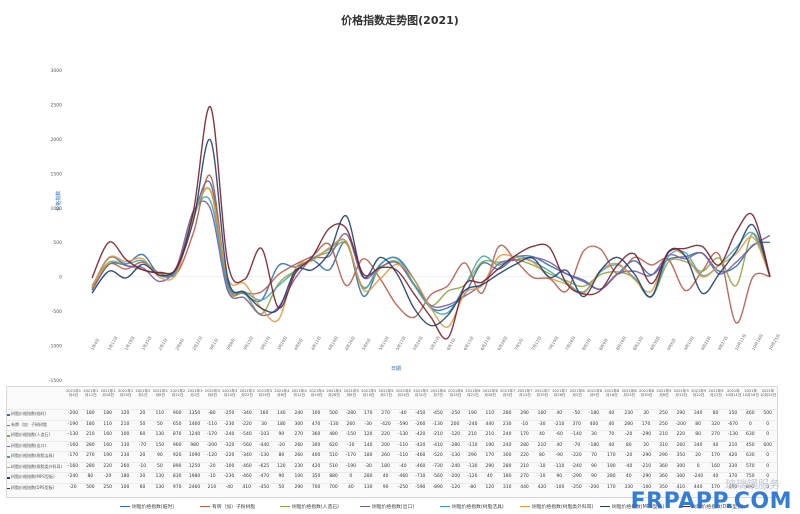  What do you see at coordinates (333, 466) in the screenshot?
I see `table-cell: 510` at bounding box center [333, 466].